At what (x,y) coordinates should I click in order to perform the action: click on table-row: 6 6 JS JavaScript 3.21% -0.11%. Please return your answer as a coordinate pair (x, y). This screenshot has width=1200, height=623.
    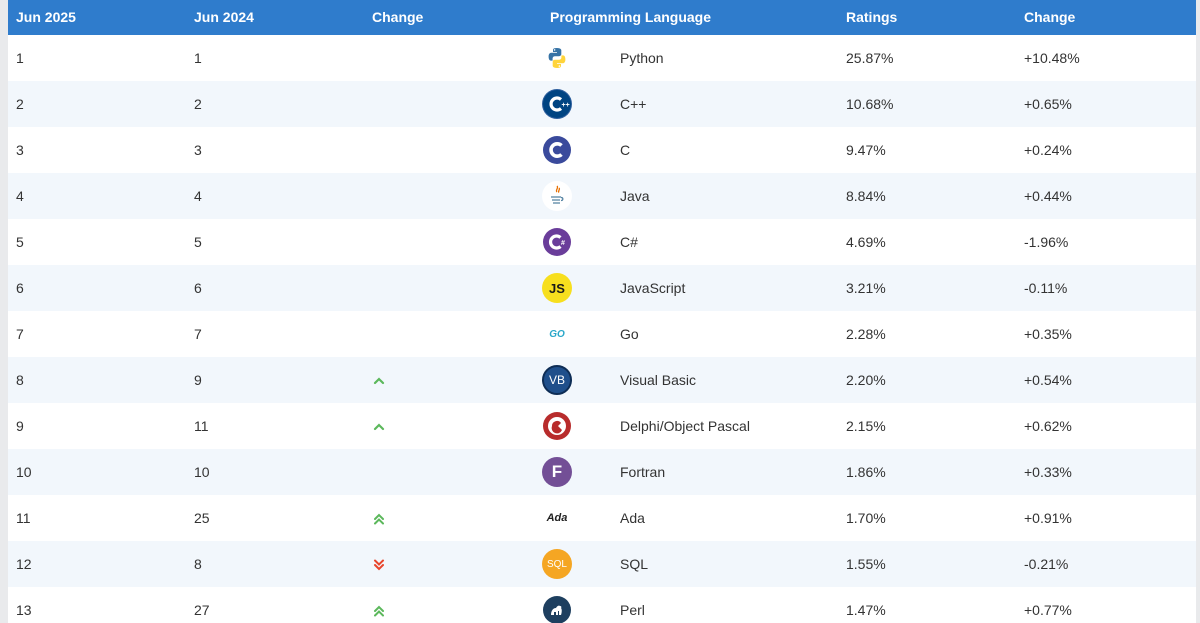
    Looking at the image, I should click on (602, 288).